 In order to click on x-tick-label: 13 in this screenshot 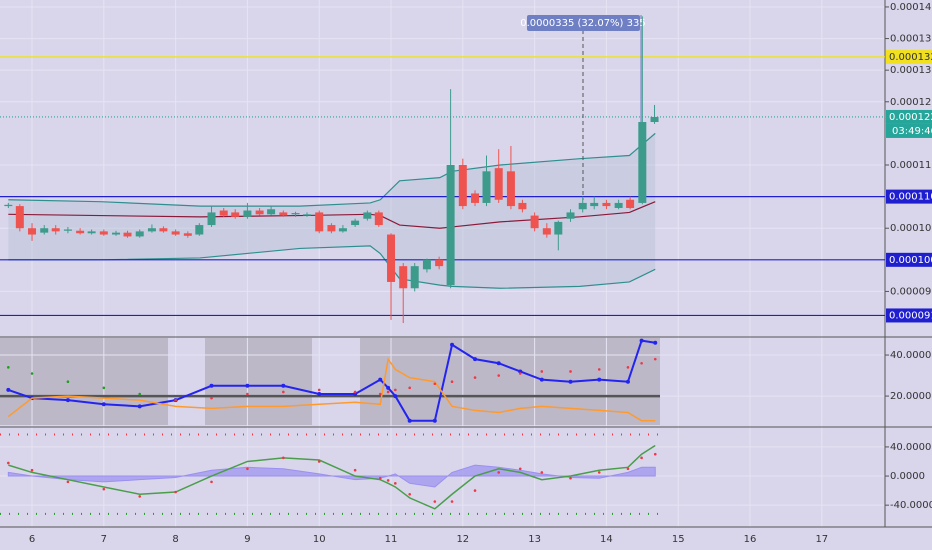, I will do `click(534, 539)`.